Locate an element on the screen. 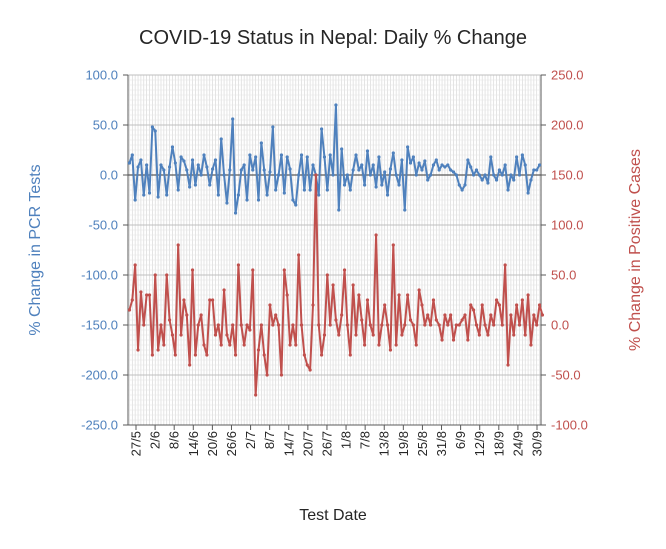  right-tick-label: 100.0 is located at coordinates (567, 225).